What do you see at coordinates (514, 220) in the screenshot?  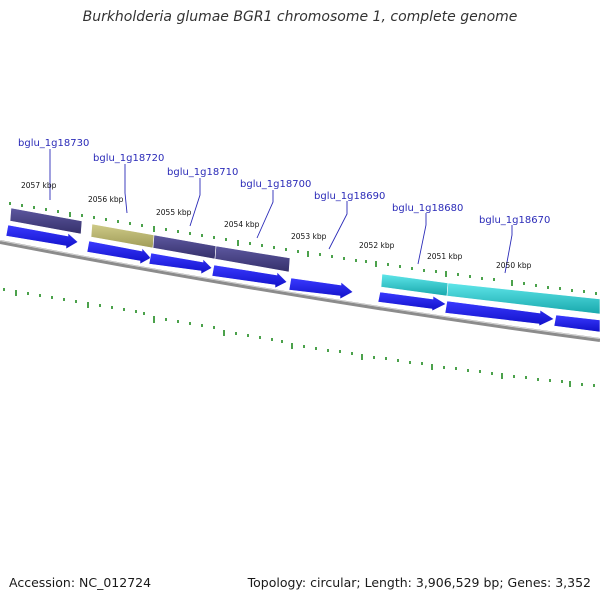 I see `gene-label: bglu_1g18670` at bounding box center [514, 220].